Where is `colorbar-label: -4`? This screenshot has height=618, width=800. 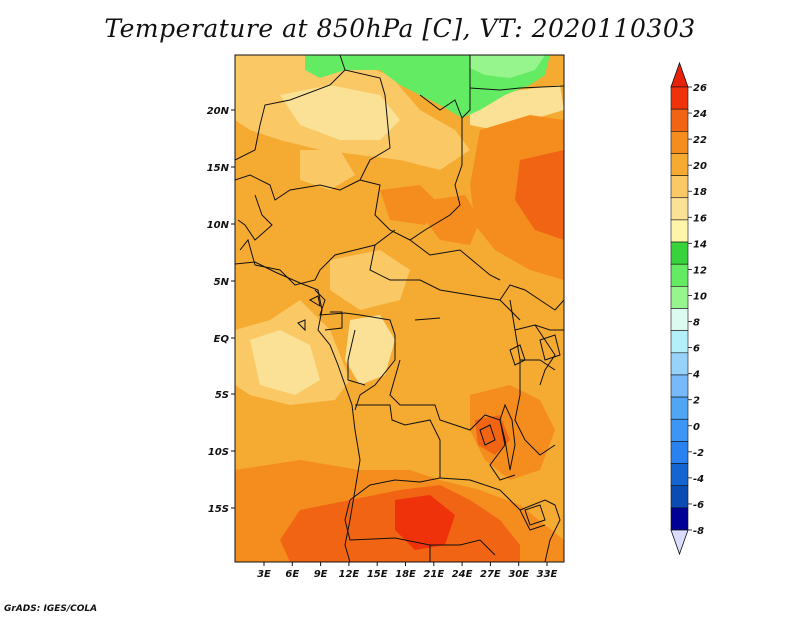
colorbar-label: -4 is located at coordinates (698, 479).